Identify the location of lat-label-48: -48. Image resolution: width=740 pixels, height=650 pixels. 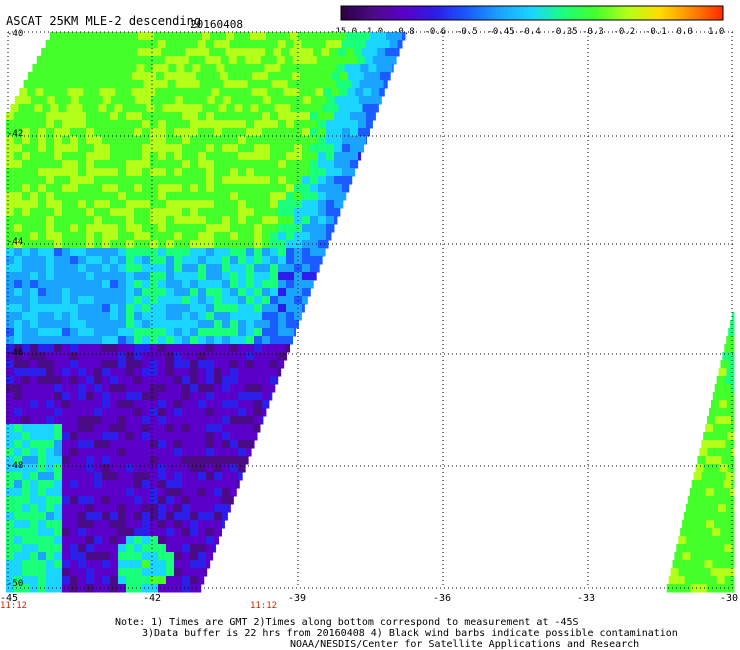
(15, 466).